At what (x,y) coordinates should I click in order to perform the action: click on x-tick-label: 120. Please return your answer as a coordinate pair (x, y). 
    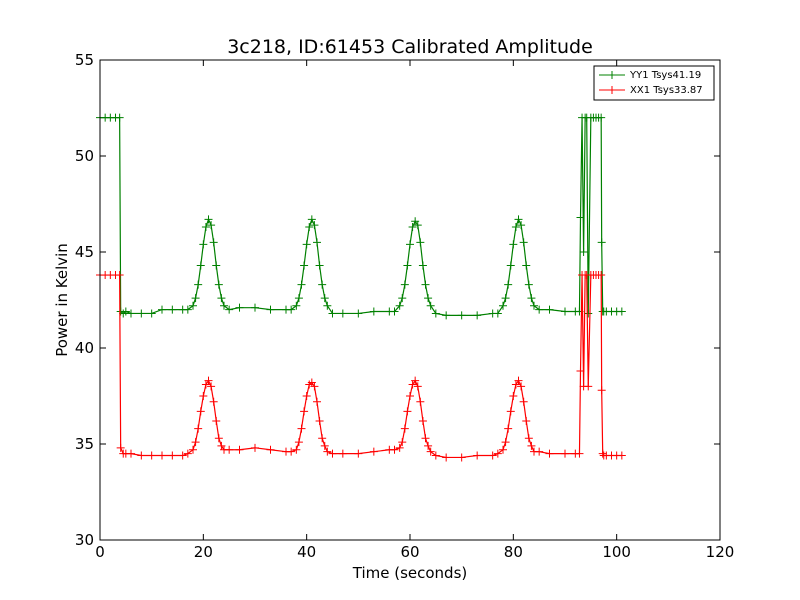
    Looking at the image, I should click on (720, 552).